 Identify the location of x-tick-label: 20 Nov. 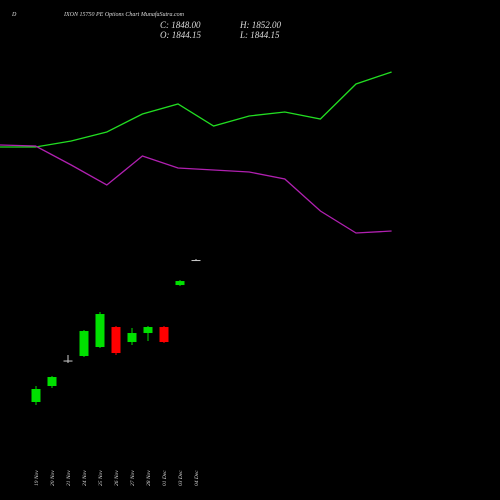
(53, 478).